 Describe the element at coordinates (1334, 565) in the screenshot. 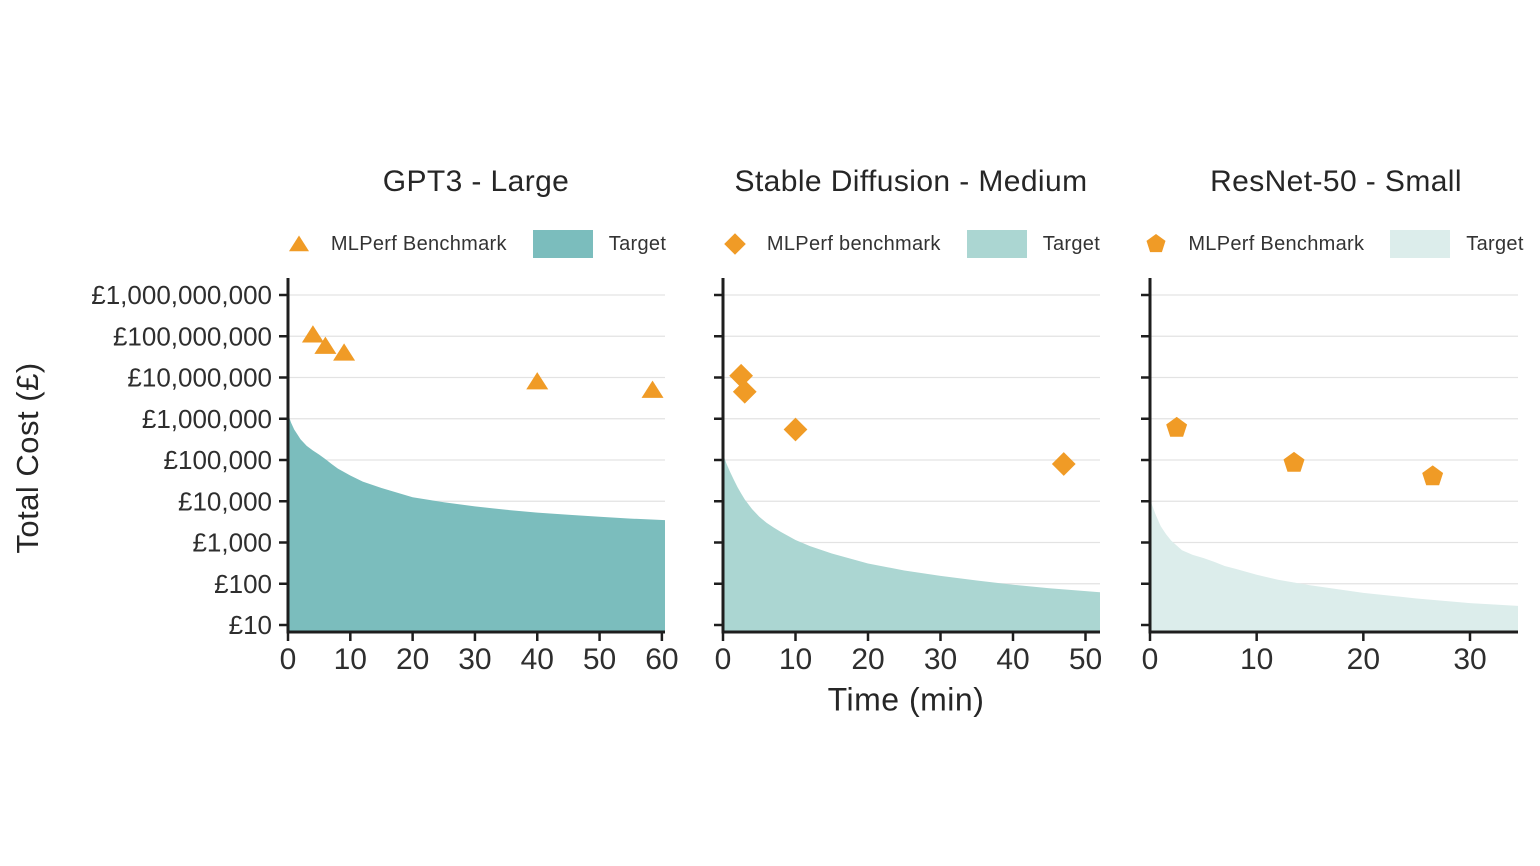

I see `target-area-resnet-50-small` at that location.